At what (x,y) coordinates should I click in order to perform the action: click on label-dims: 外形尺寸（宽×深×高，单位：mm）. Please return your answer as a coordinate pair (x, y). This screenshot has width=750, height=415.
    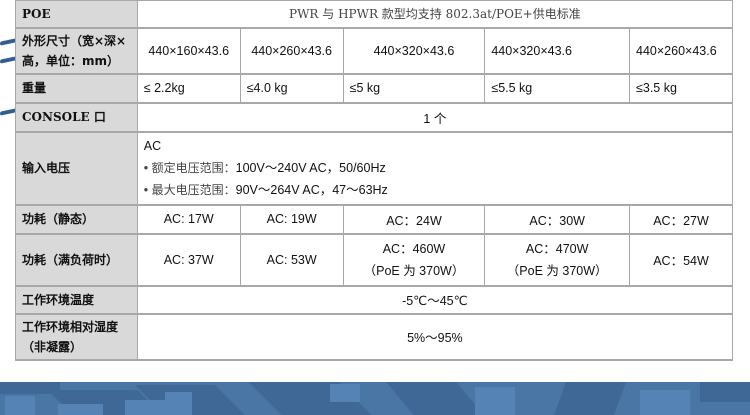
    Looking at the image, I should click on (76, 50).